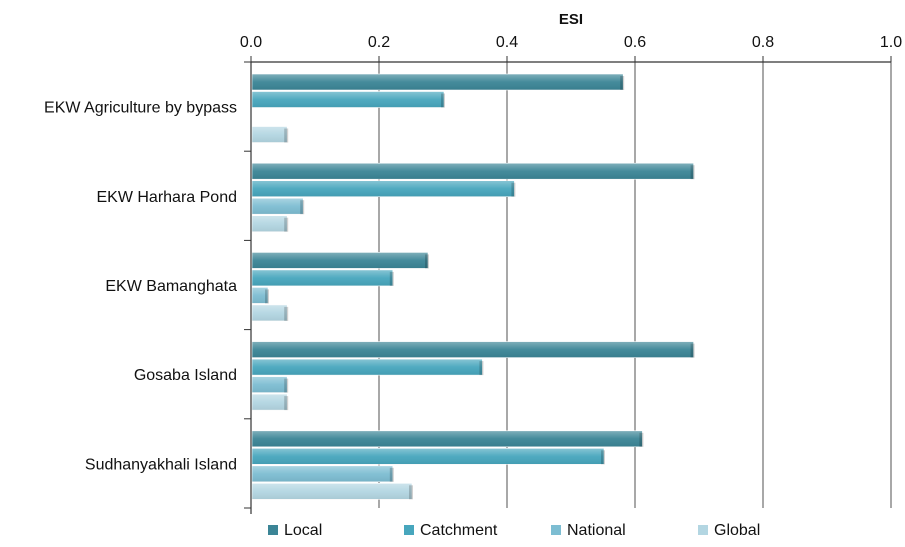 This screenshot has width=905, height=547. Describe the element at coordinates (556, 530) in the screenshot. I see `legend-swatch-national` at that location.